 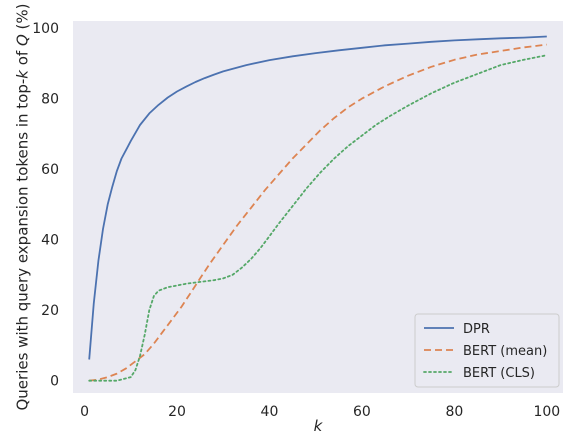 I want to click on x-axis-label: k, so click(x=319, y=426).